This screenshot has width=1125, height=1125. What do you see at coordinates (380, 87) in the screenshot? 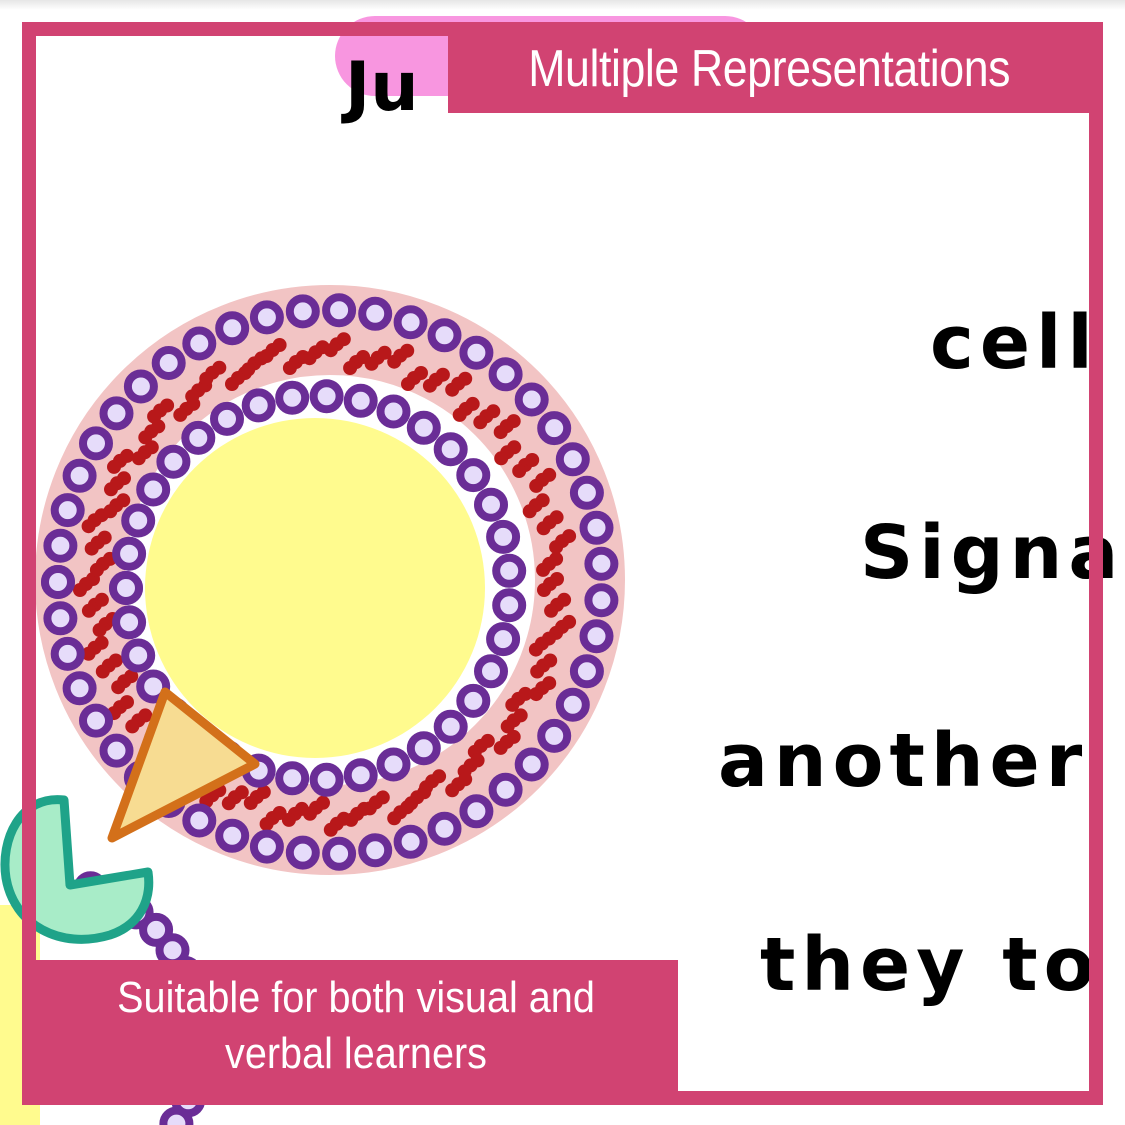
I see `sketch-label: Ju` at bounding box center [380, 87].